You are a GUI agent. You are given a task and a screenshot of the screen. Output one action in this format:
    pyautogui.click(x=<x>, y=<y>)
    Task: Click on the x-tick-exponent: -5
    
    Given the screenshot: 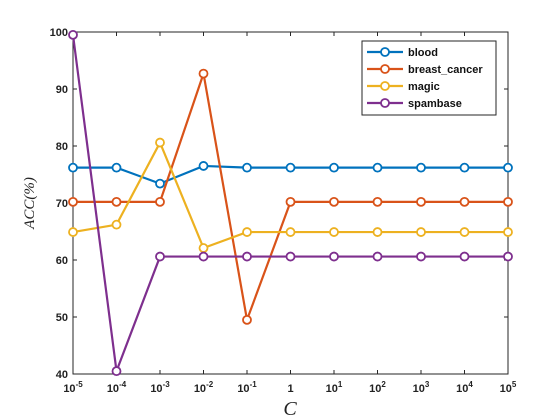 What is the action you would take?
    pyautogui.click(x=80, y=384)
    